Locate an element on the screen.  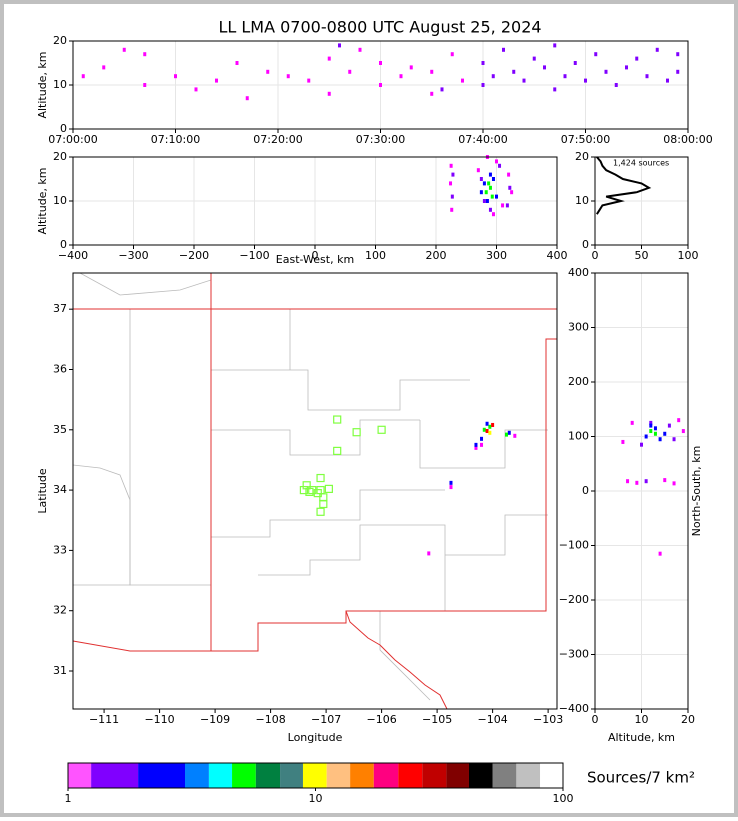
y-tick-label: −300 is located at coordinates (574, 654).